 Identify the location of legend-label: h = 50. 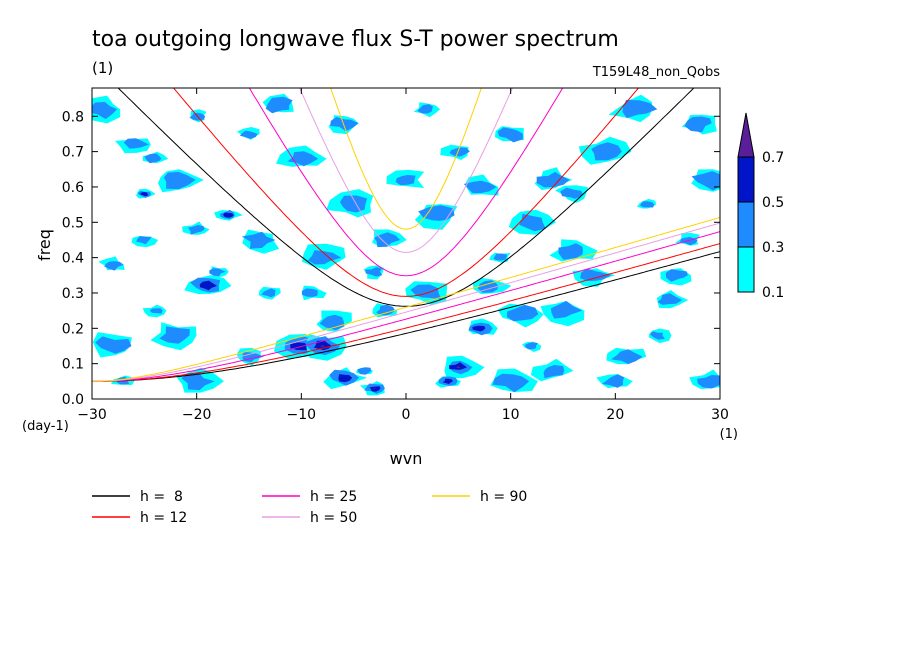
(333, 518).